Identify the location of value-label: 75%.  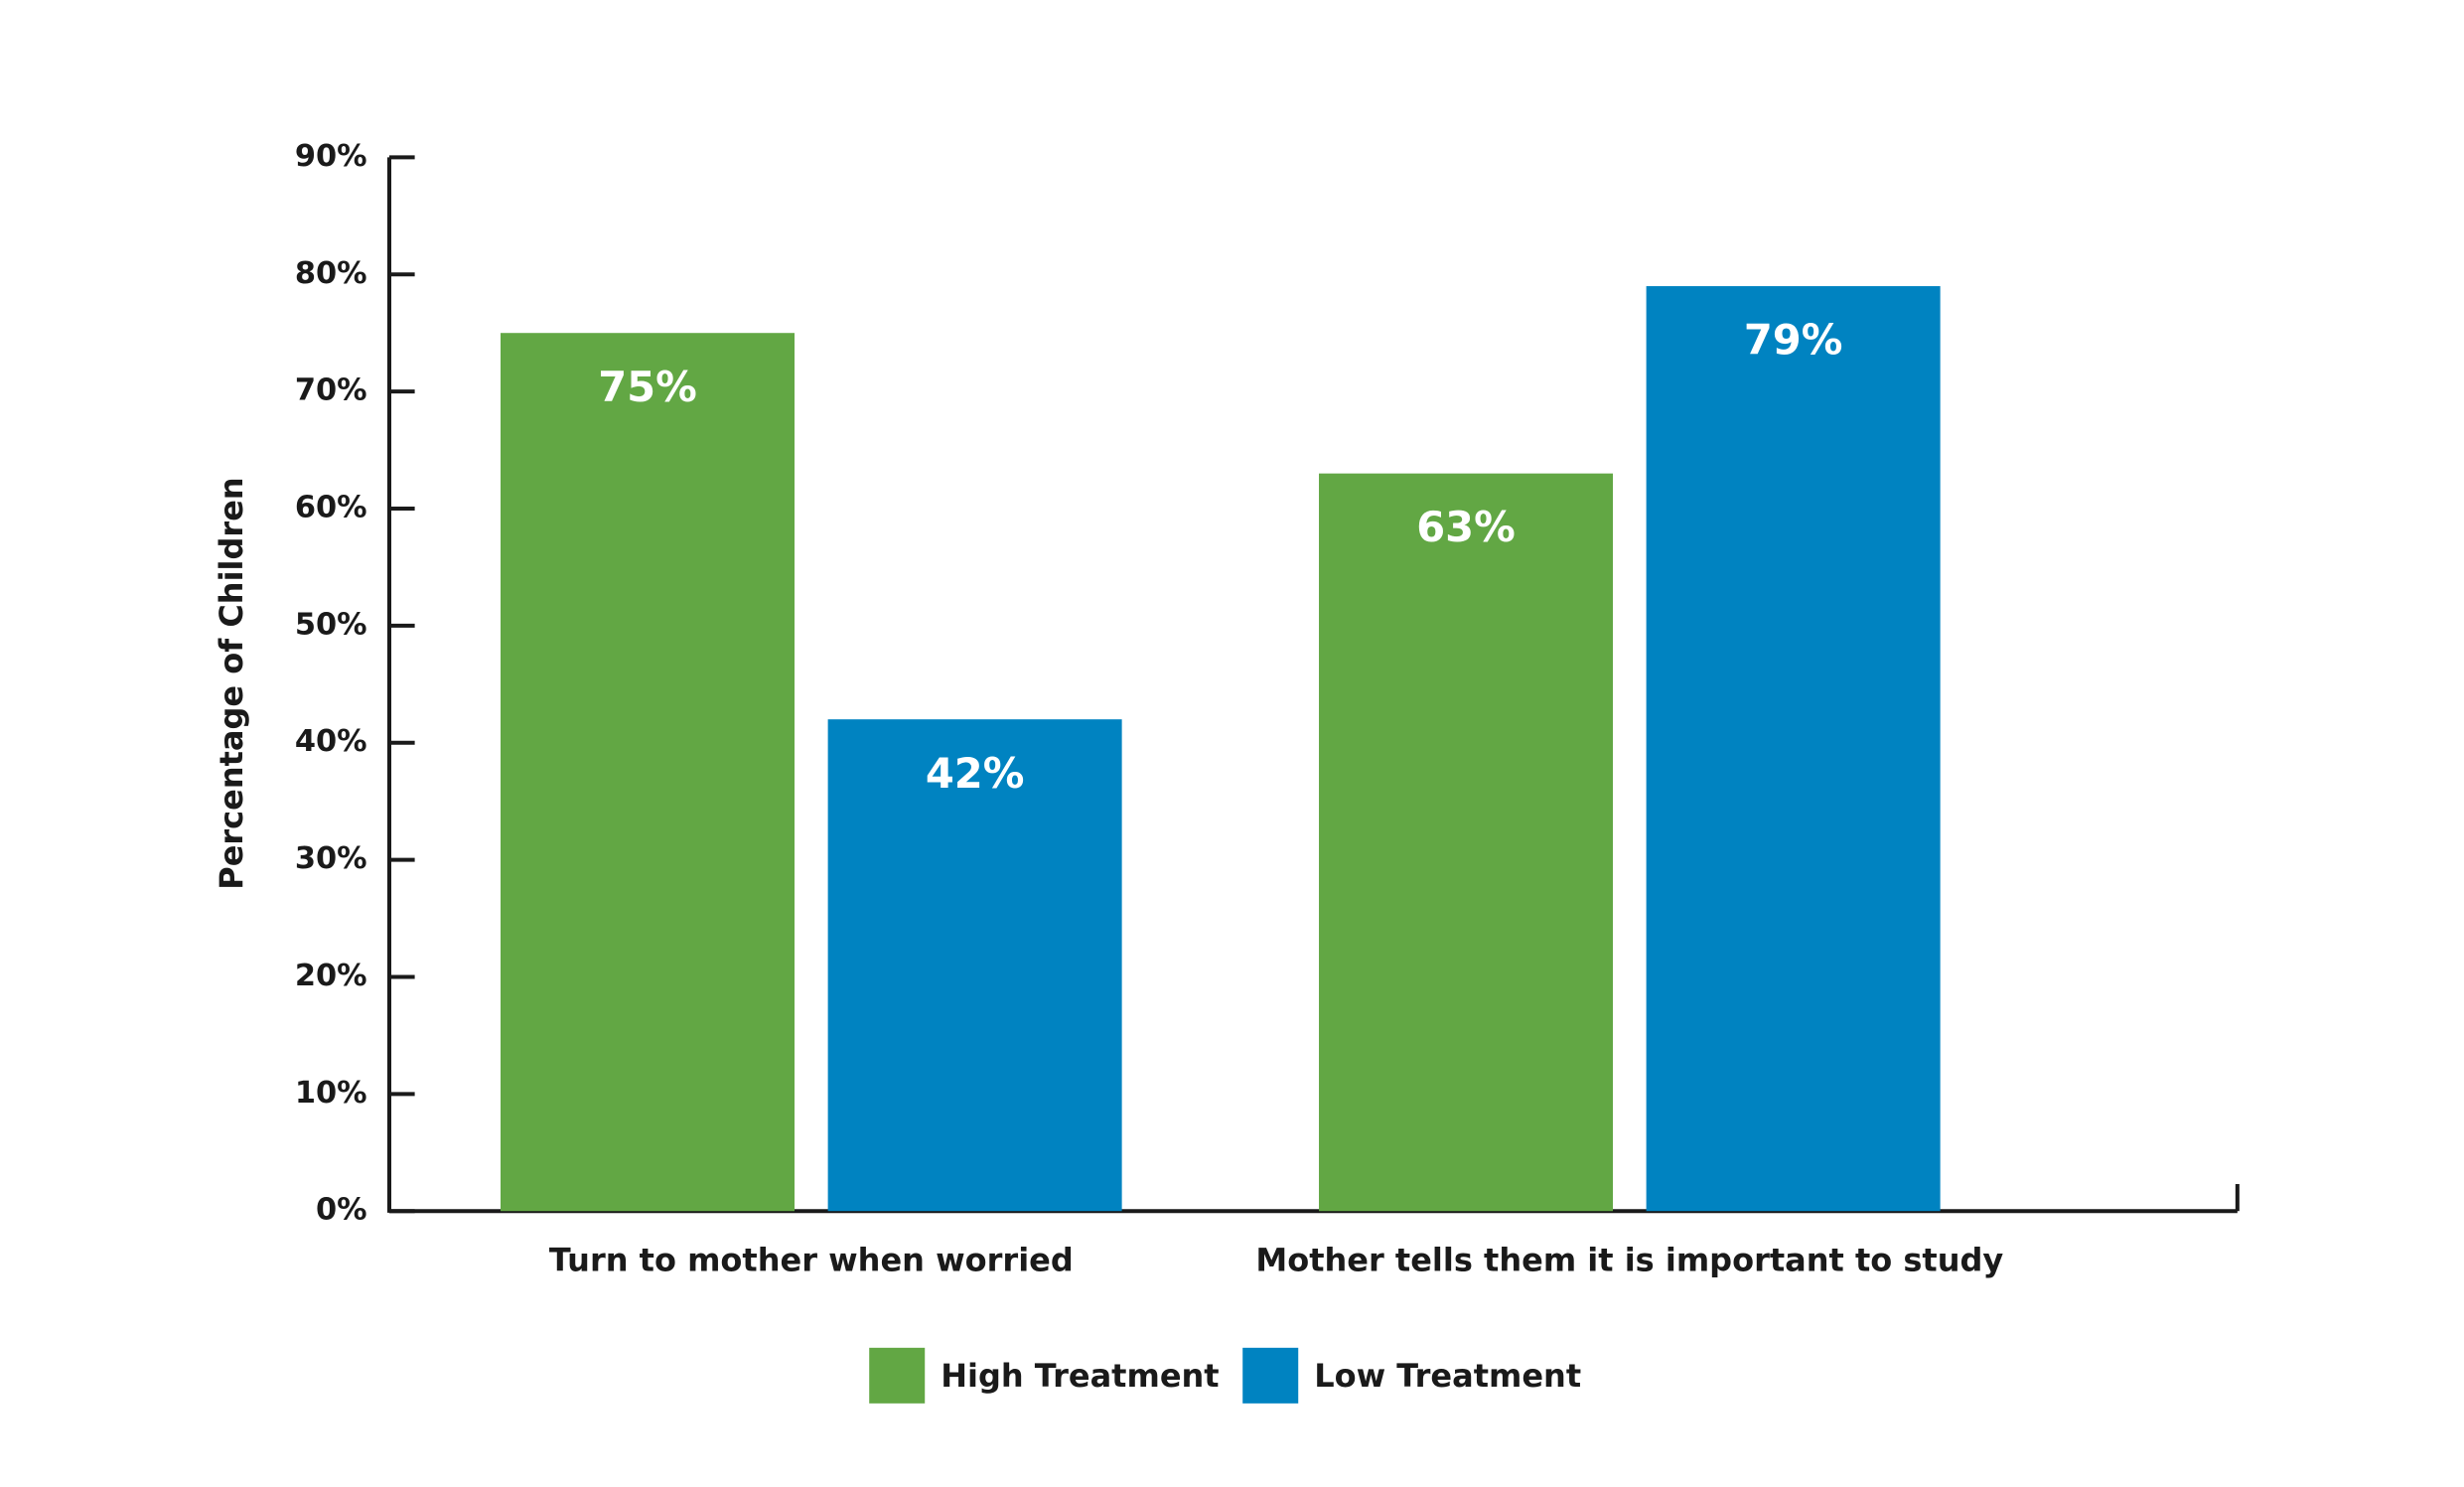
(647, 387).